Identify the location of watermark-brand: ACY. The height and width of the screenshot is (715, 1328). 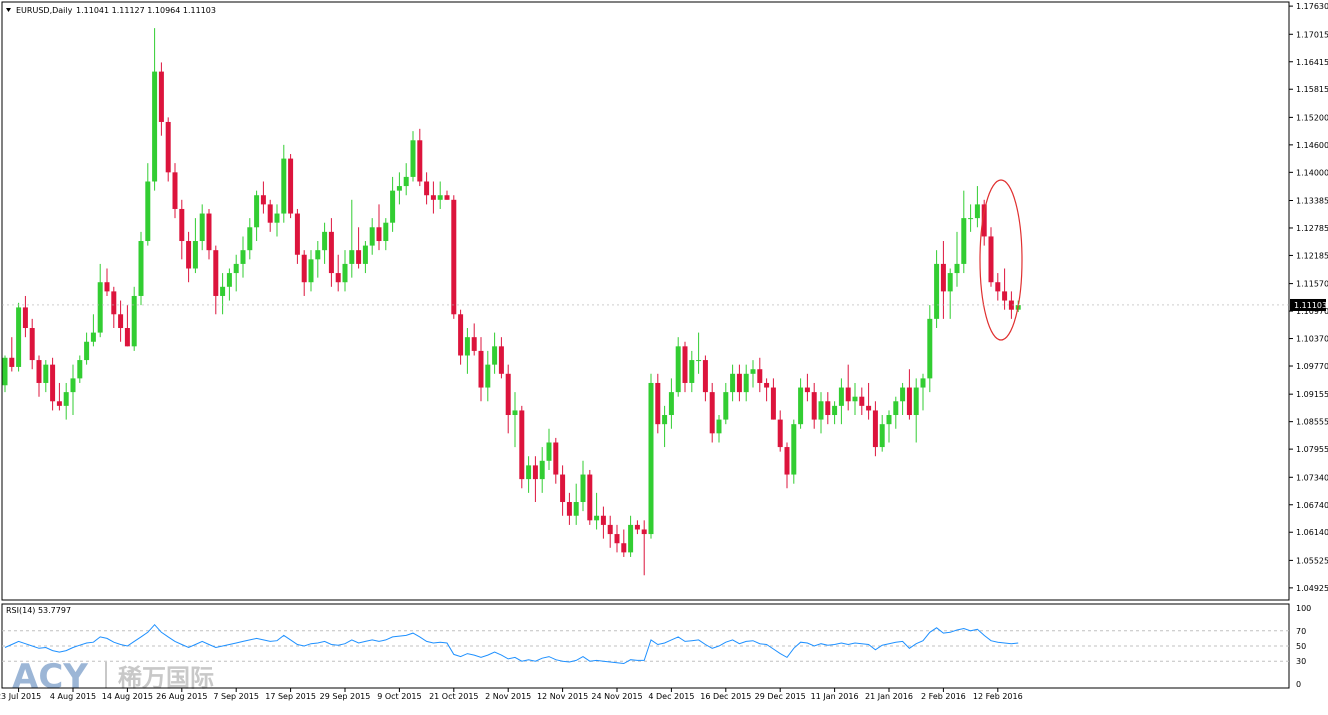
(50, 677).